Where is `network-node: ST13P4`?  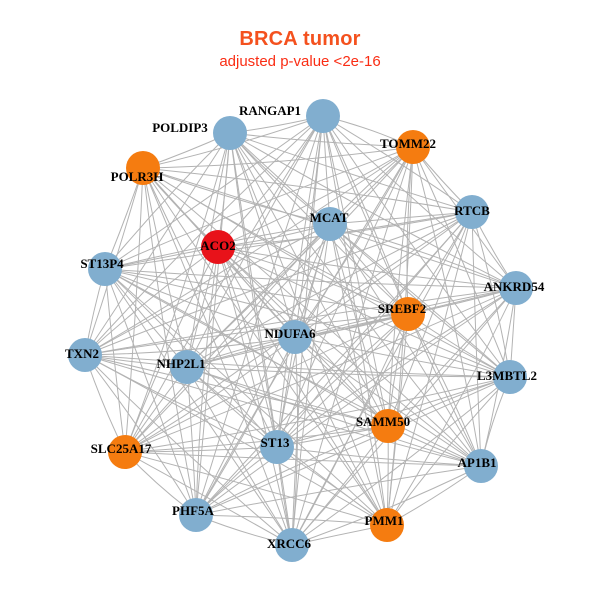
network-node: ST13P4 is located at coordinates (102, 269).